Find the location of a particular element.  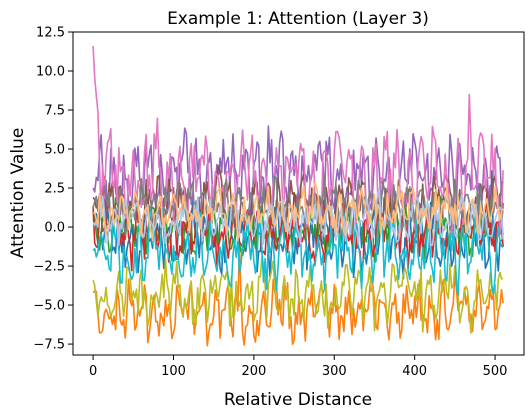

y-tick-label: −7.5 is located at coordinates (49, 345).